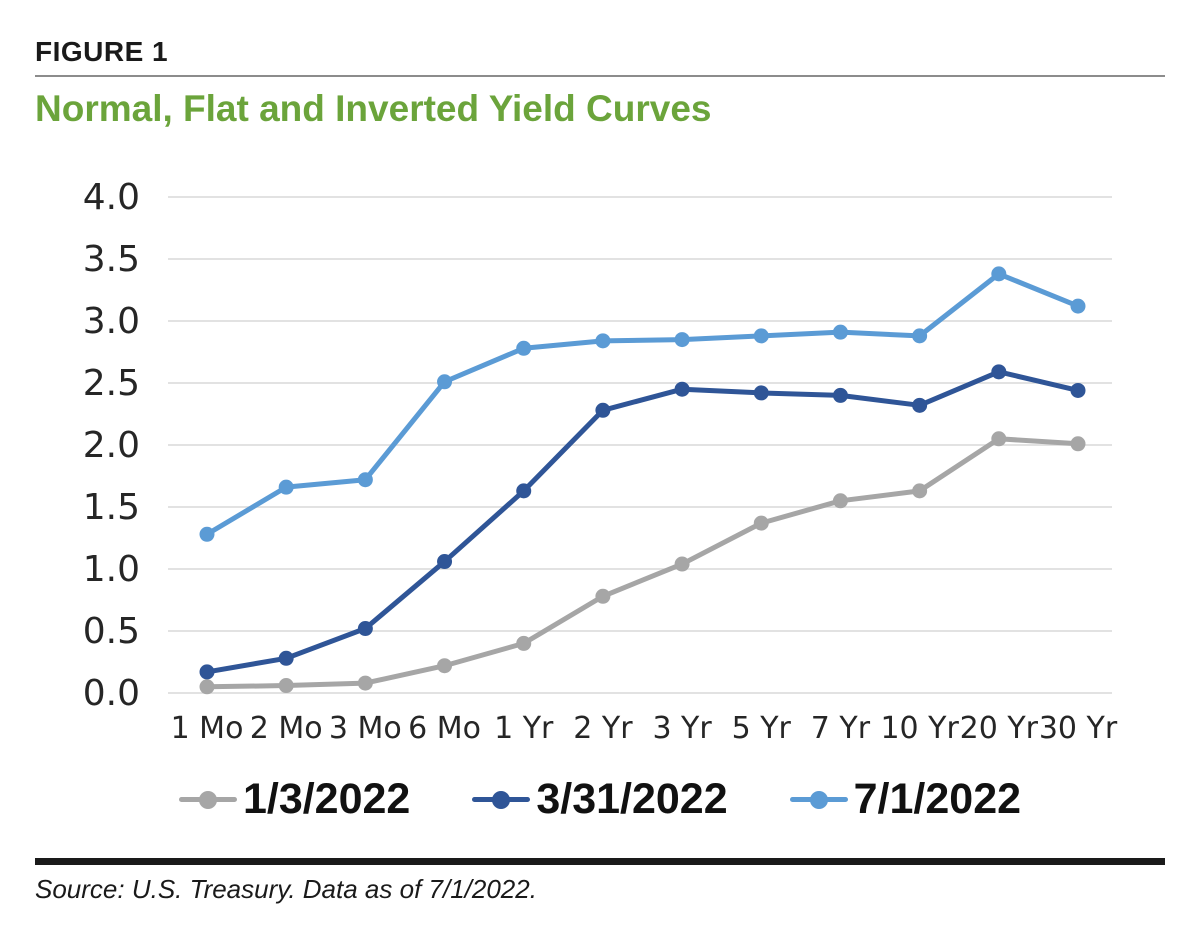 This screenshot has height=927, width=1200. I want to click on bottom-bar-divider, so click(600, 861).